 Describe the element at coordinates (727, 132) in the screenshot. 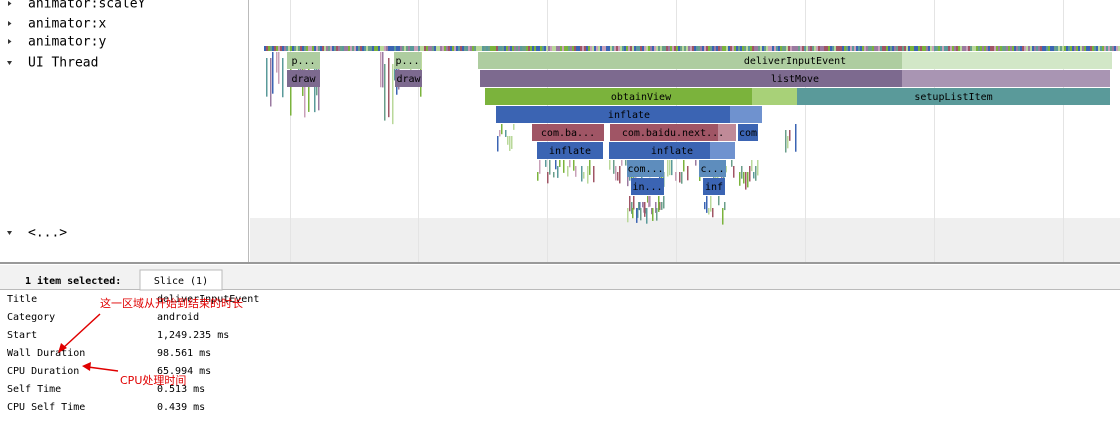

I see `slice-tail` at that location.